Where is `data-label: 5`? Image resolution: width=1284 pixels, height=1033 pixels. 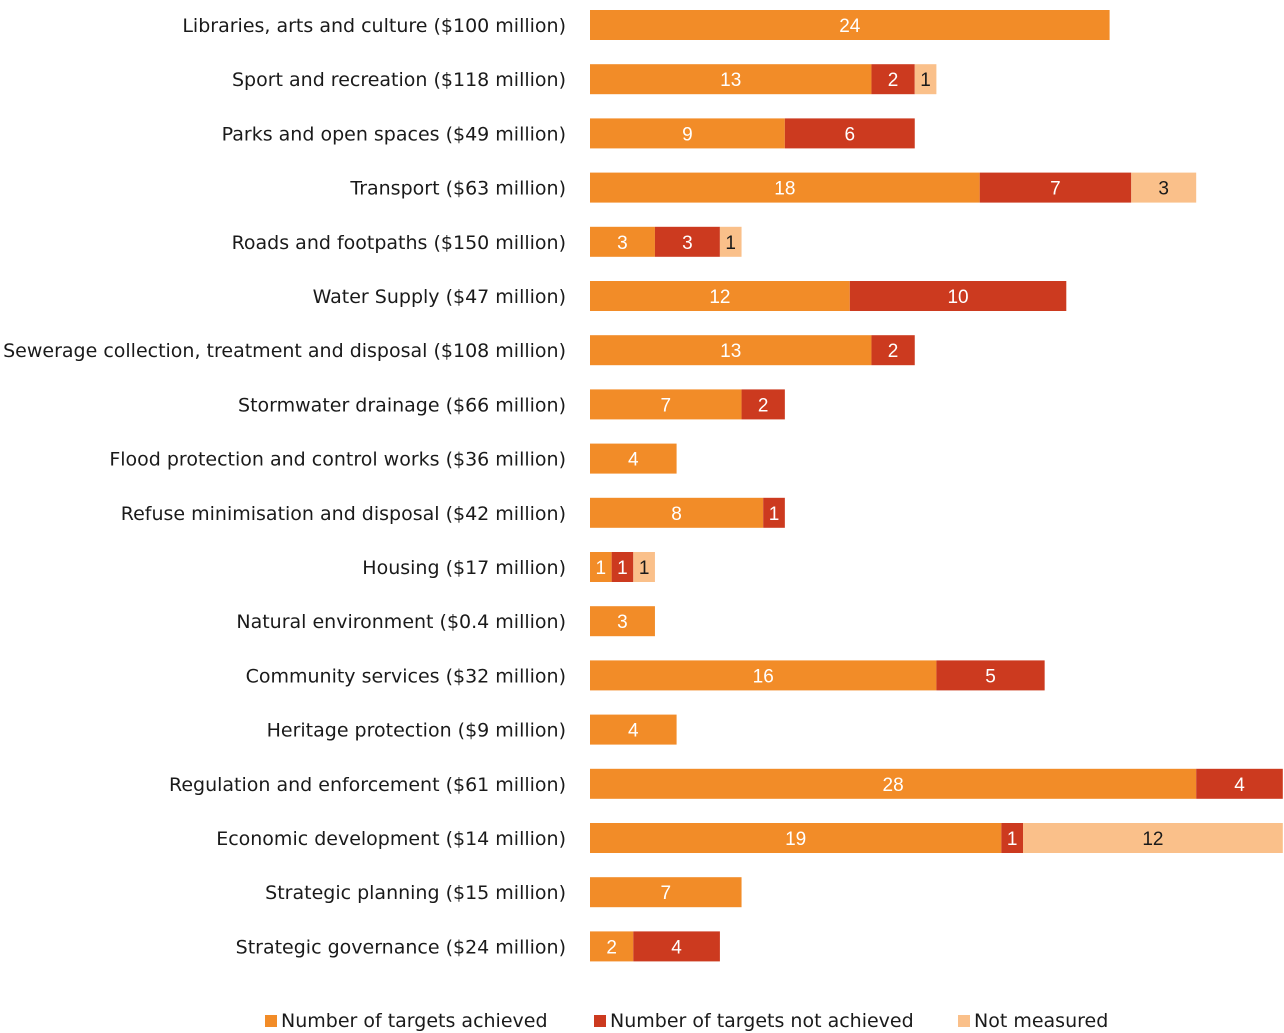 data-label: 5 is located at coordinates (990, 676).